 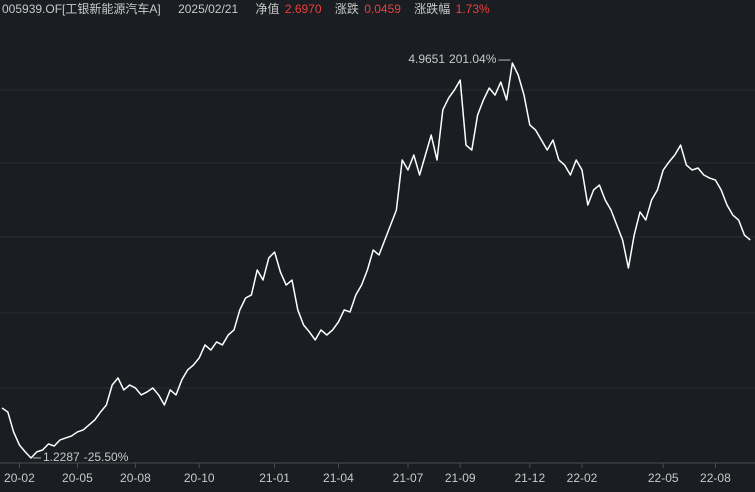 What do you see at coordinates (274, 478) in the screenshot?
I see `x-tick-label: 21-01` at bounding box center [274, 478].